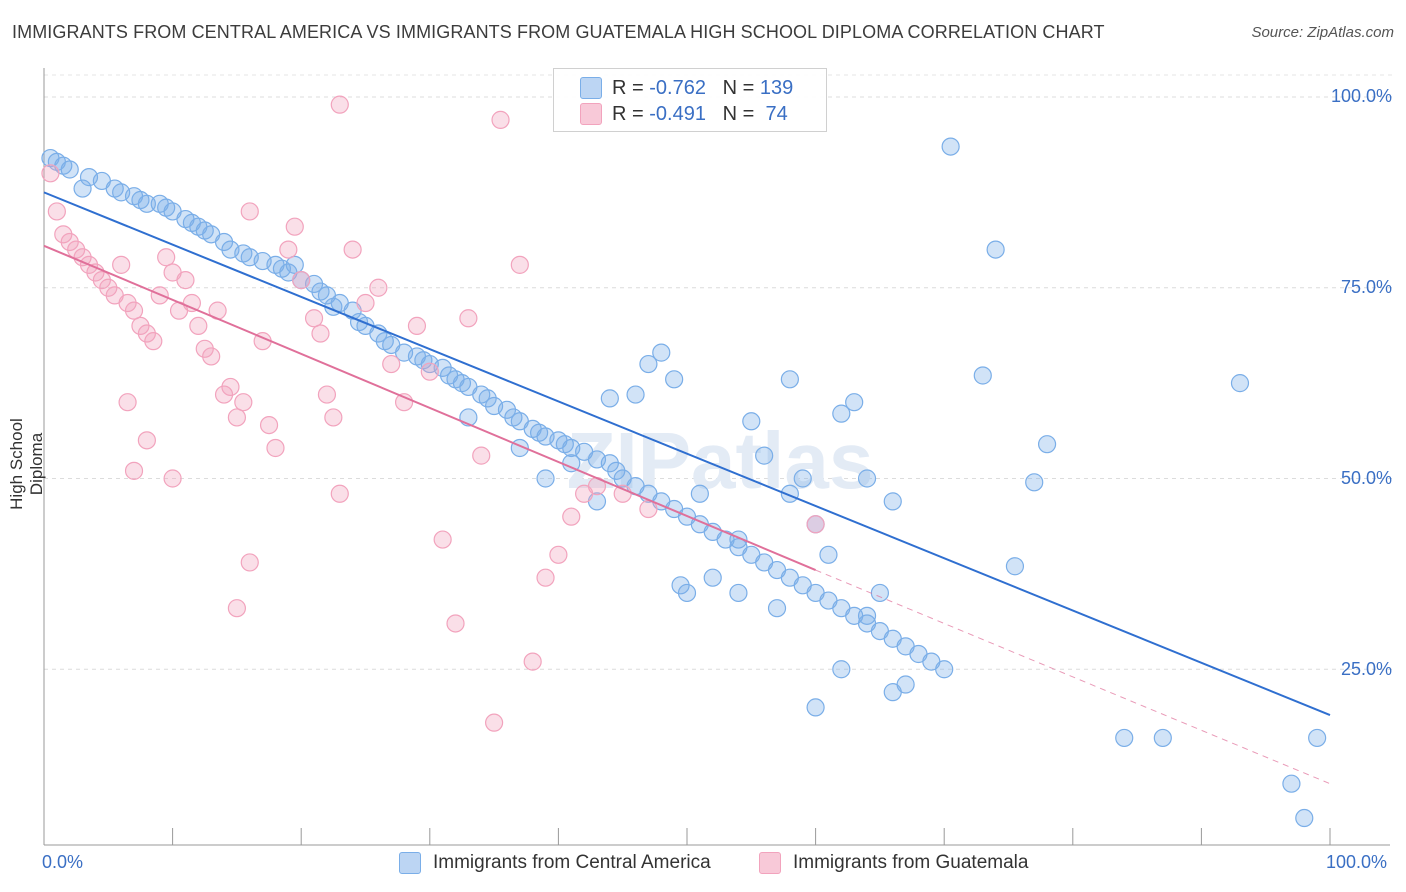 This screenshot has height=892, width=1406. What do you see at coordinates (63, 862) in the screenshot?
I see `x-tick-label-min: 0.0%` at bounding box center [63, 862].